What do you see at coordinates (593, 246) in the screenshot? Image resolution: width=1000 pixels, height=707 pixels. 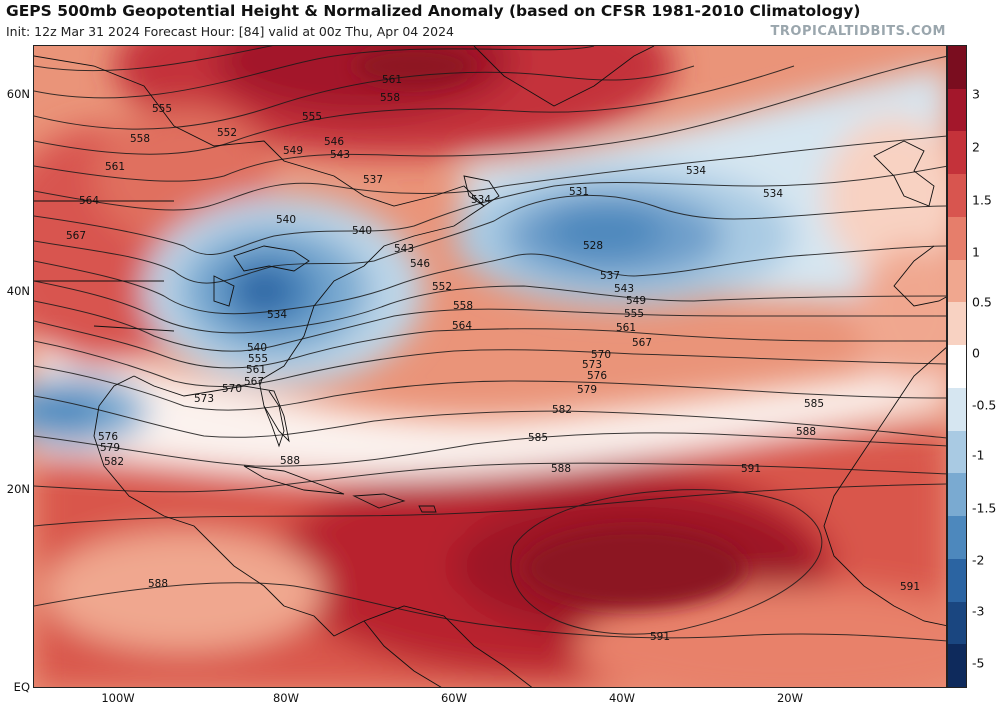 I see `contour-label: 528` at bounding box center [593, 246].